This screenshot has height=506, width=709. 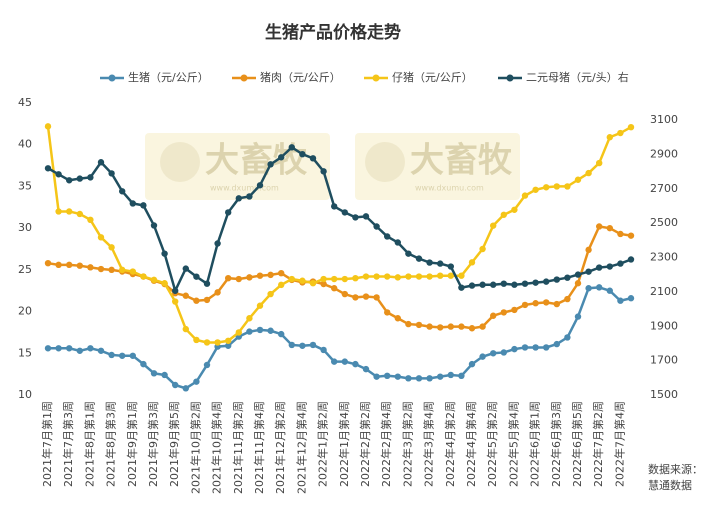 What do you see at coordinates (333, 32) in the screenshot?
I see `chart-title: 生猪产品价格走势` at bounding box center [333, 32].